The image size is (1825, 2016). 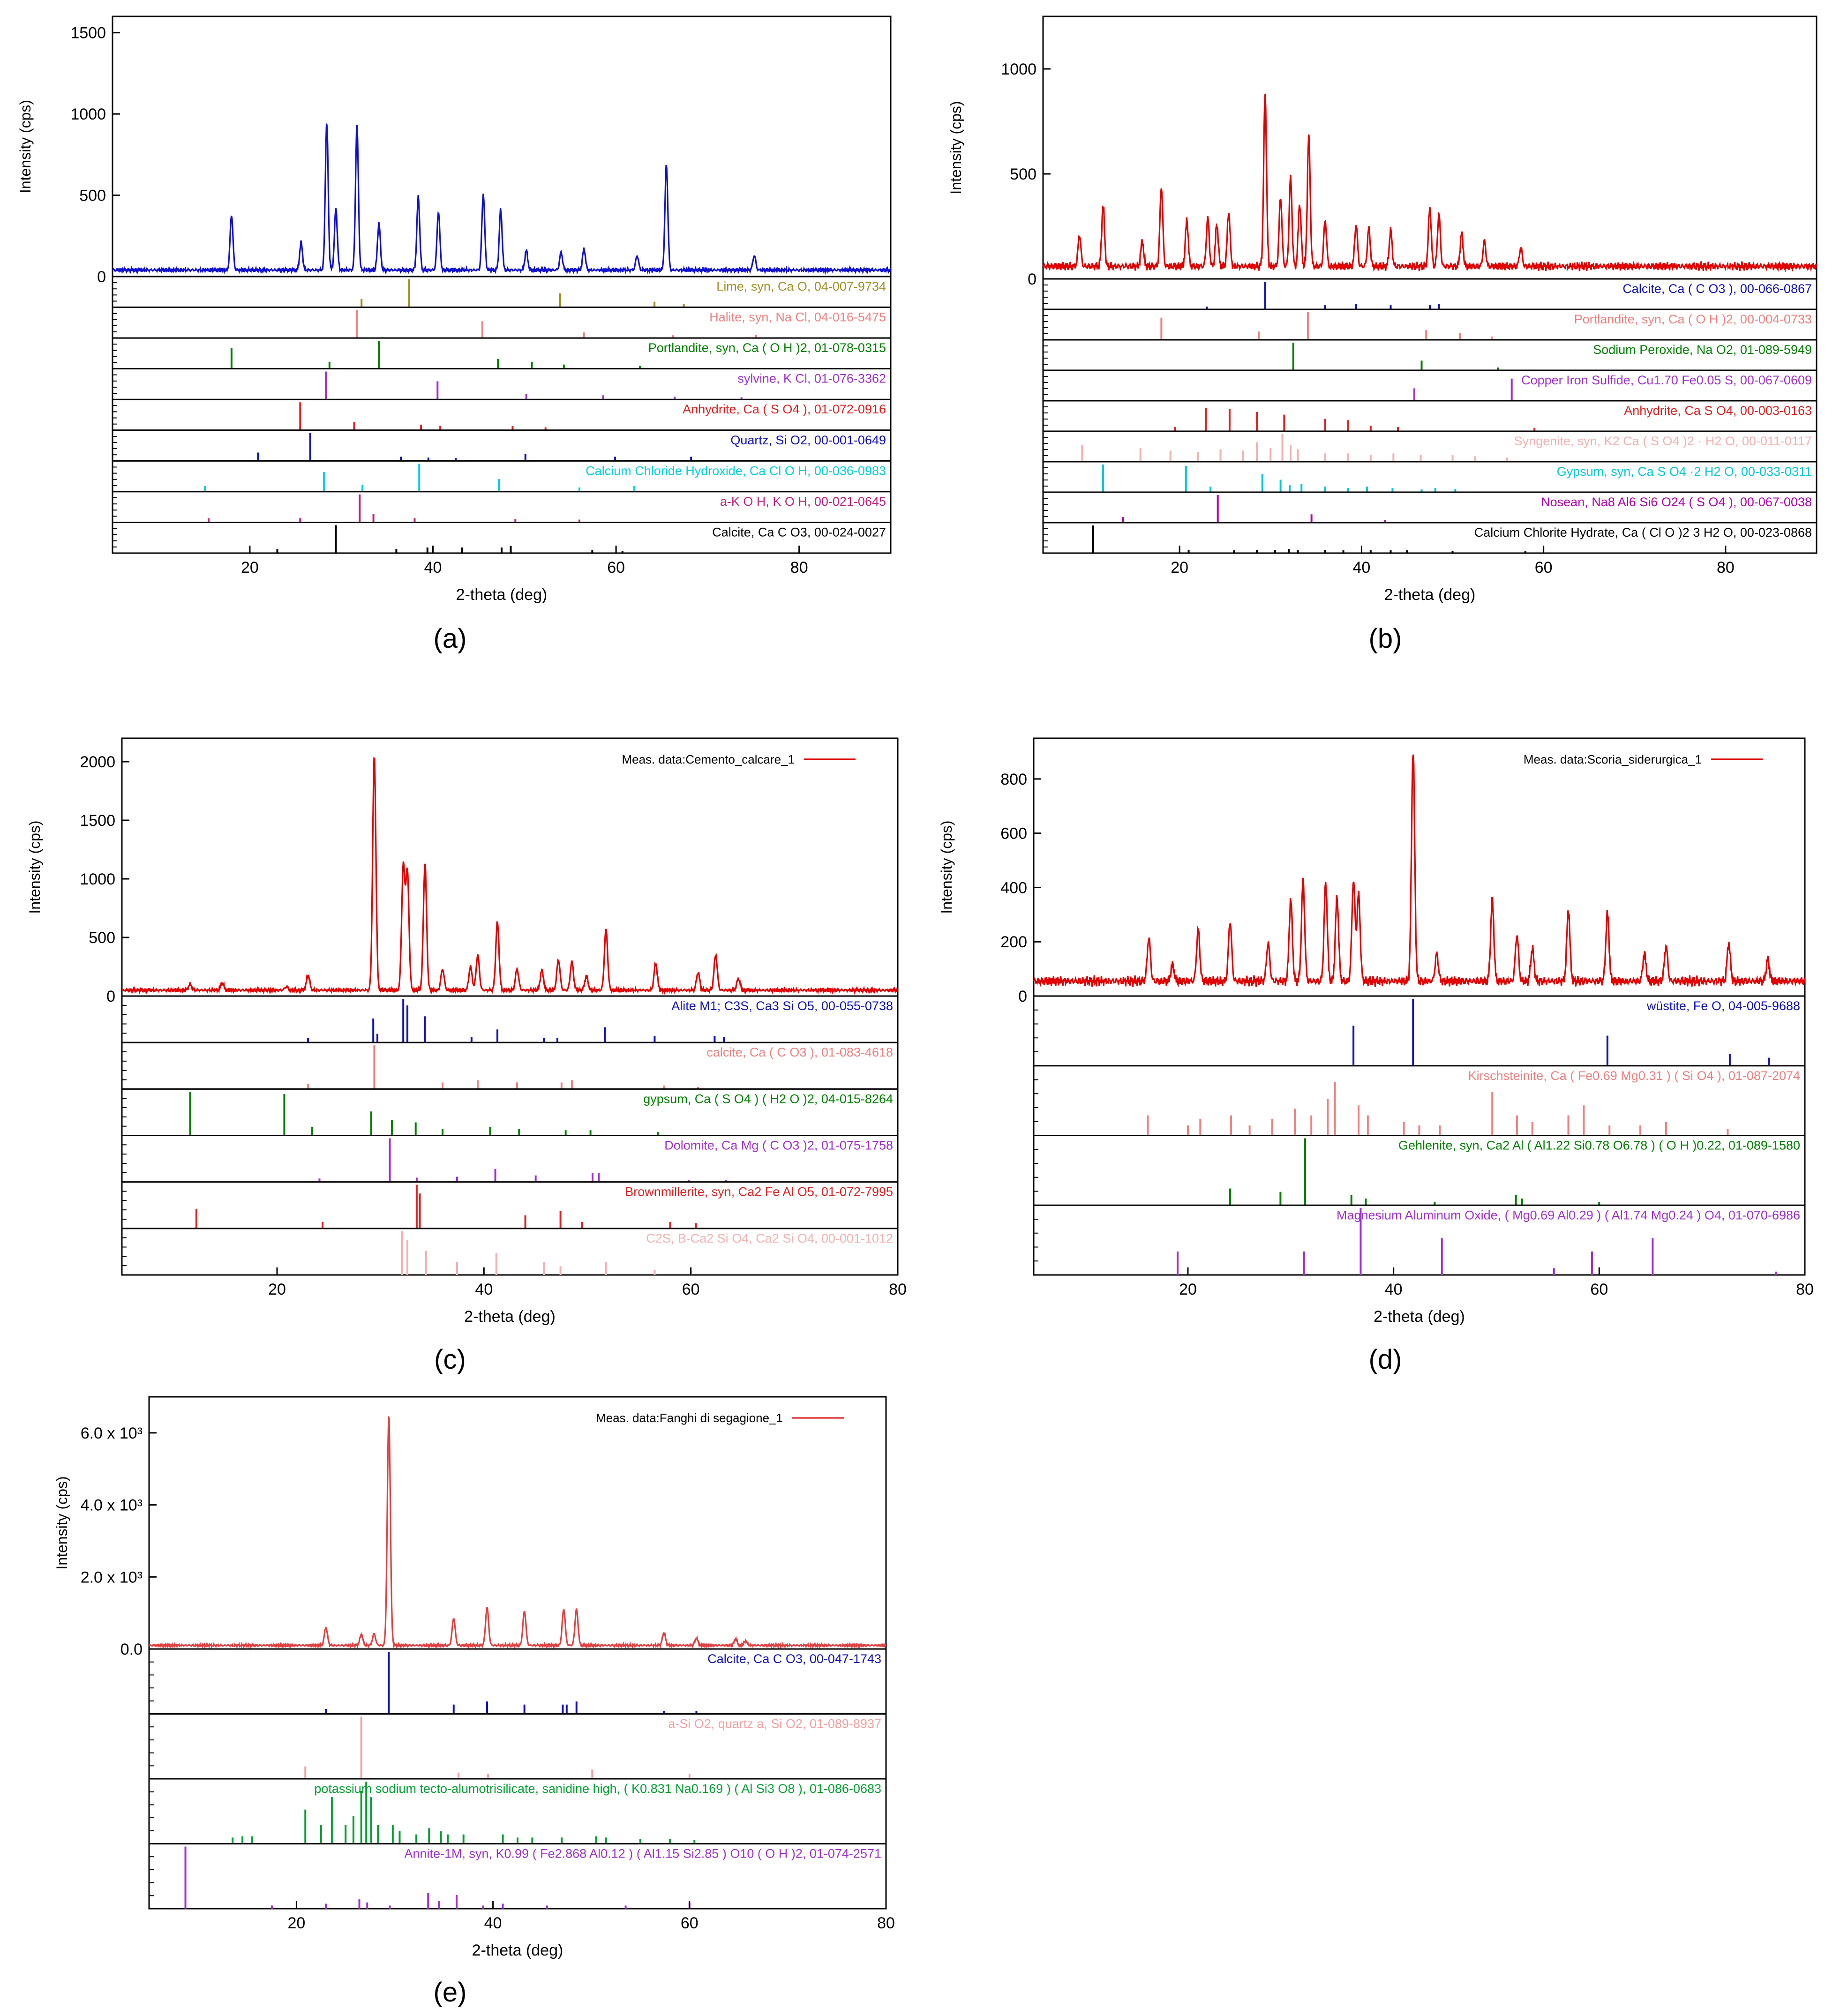 What do you see at coordinates (1013, 779) in the screenshot?
I see `y-tick-label: 800` at bounding box center [1013, 779].